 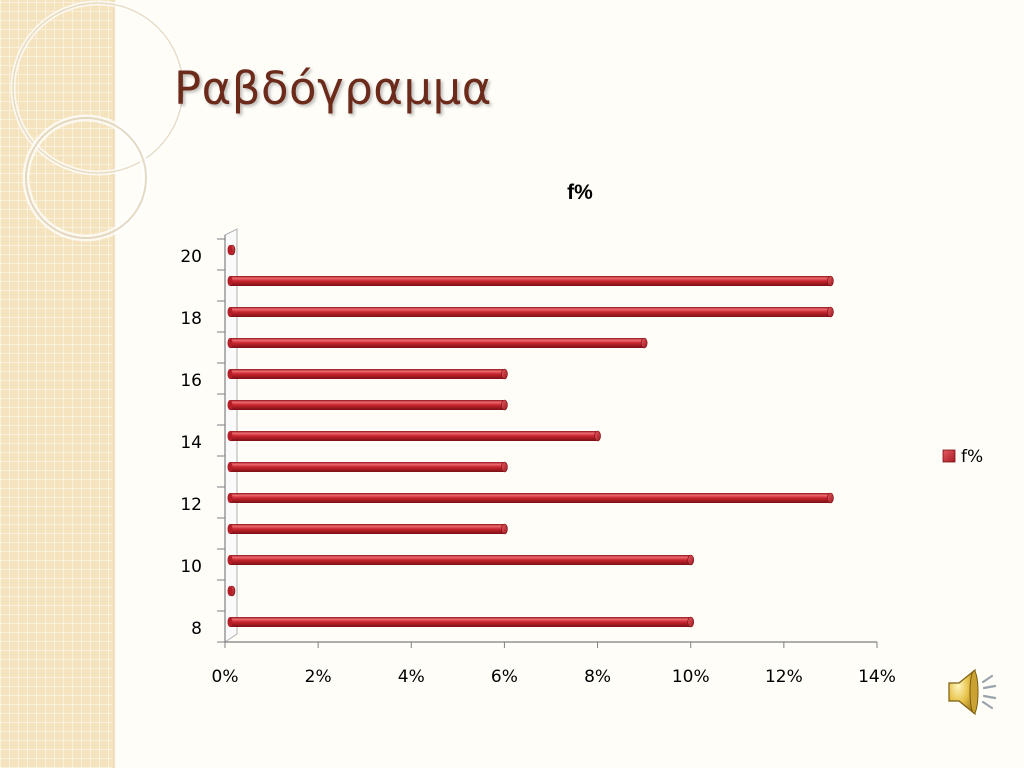 I want to click on x-tick-label: 4%, so click(x=411, y=677).